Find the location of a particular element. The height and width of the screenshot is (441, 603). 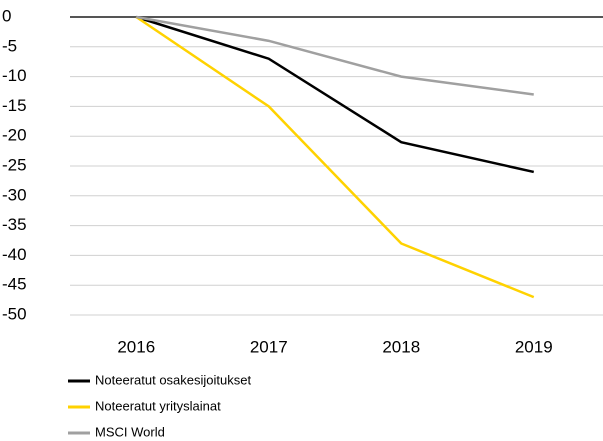

x-tick-label: 2017 is located at coordinates (269, 346).